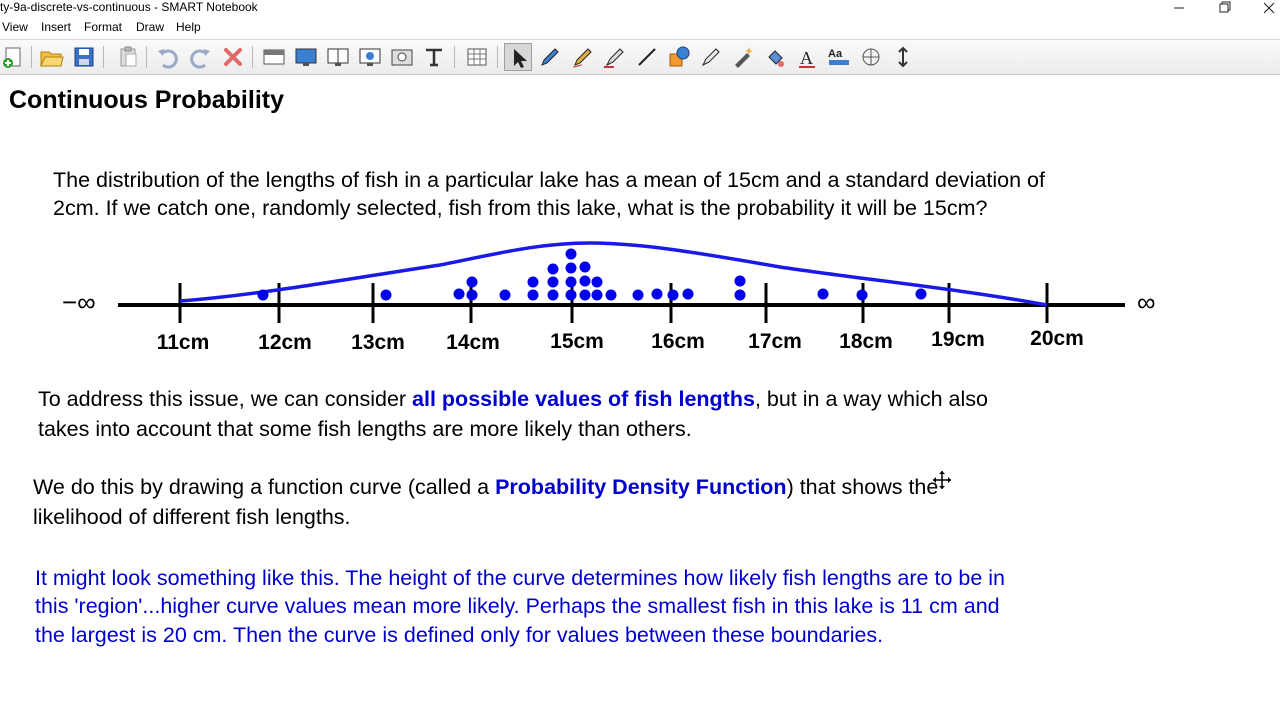  Describe the element at coordinates (583, 399) in the screenshot. I see `emphasis-all-possible-values: all possible values of fish lengths` at that location.